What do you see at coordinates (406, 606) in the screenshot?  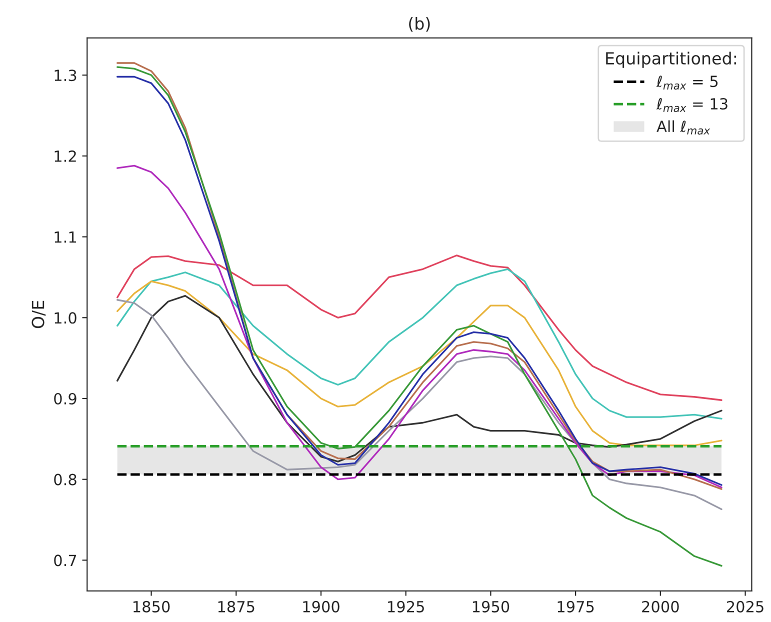 I see `x-tick-label: 1925` at bounding box center [406, 606].